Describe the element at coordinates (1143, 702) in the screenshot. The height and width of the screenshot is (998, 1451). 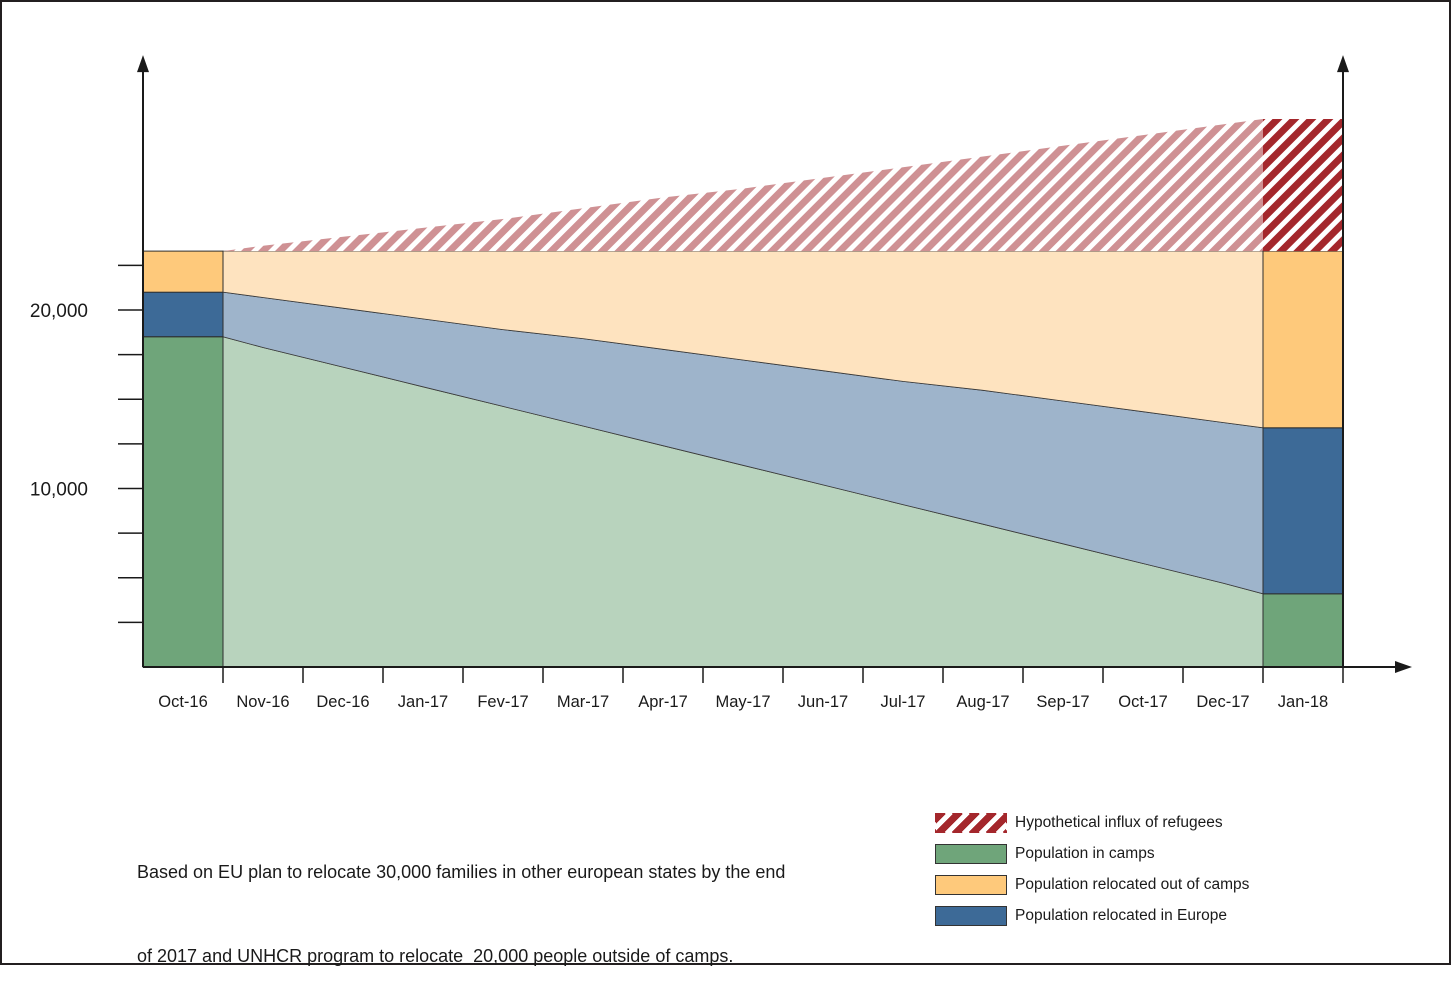
I see `x-tick-label: Oct-17` at that location.